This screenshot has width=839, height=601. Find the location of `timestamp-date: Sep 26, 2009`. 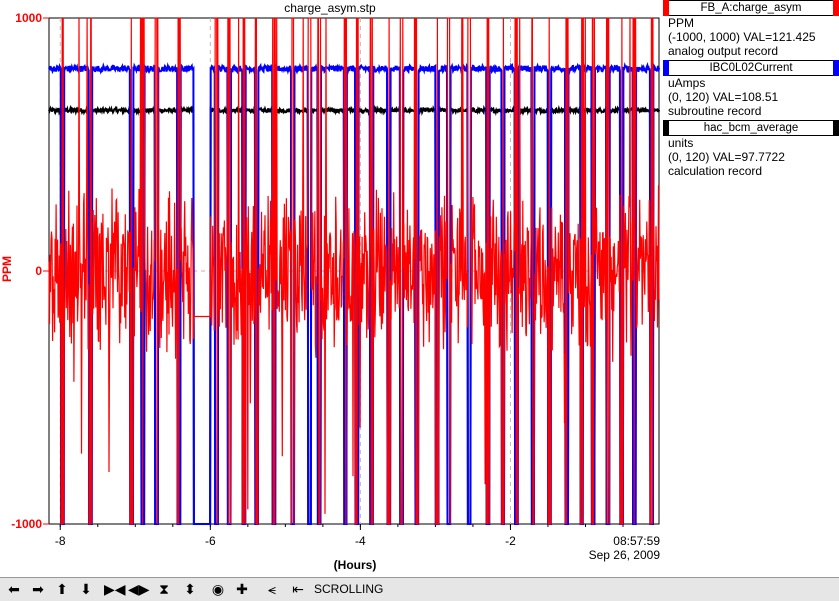

timestamp-date: Sep 26, 2009 is located at coordinates (624, 555).